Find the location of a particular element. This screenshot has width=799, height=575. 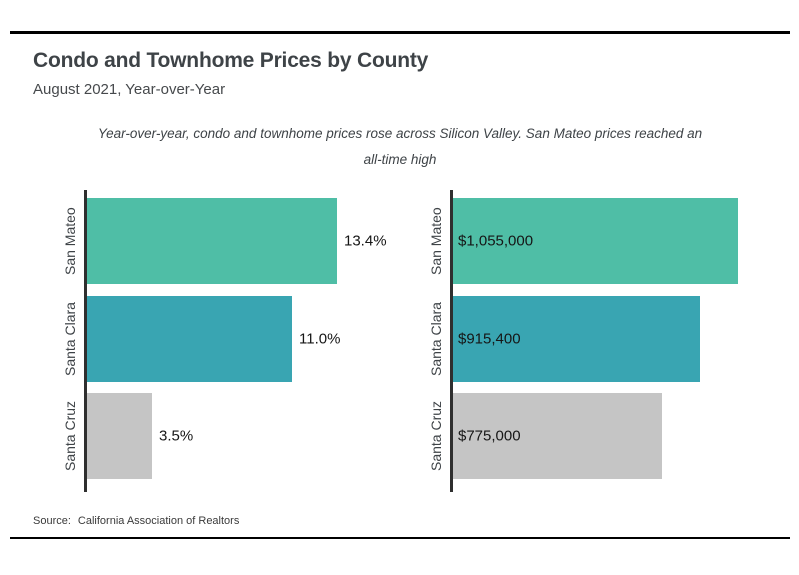

value-label: 11.0% is located at coordinates (320, 338).